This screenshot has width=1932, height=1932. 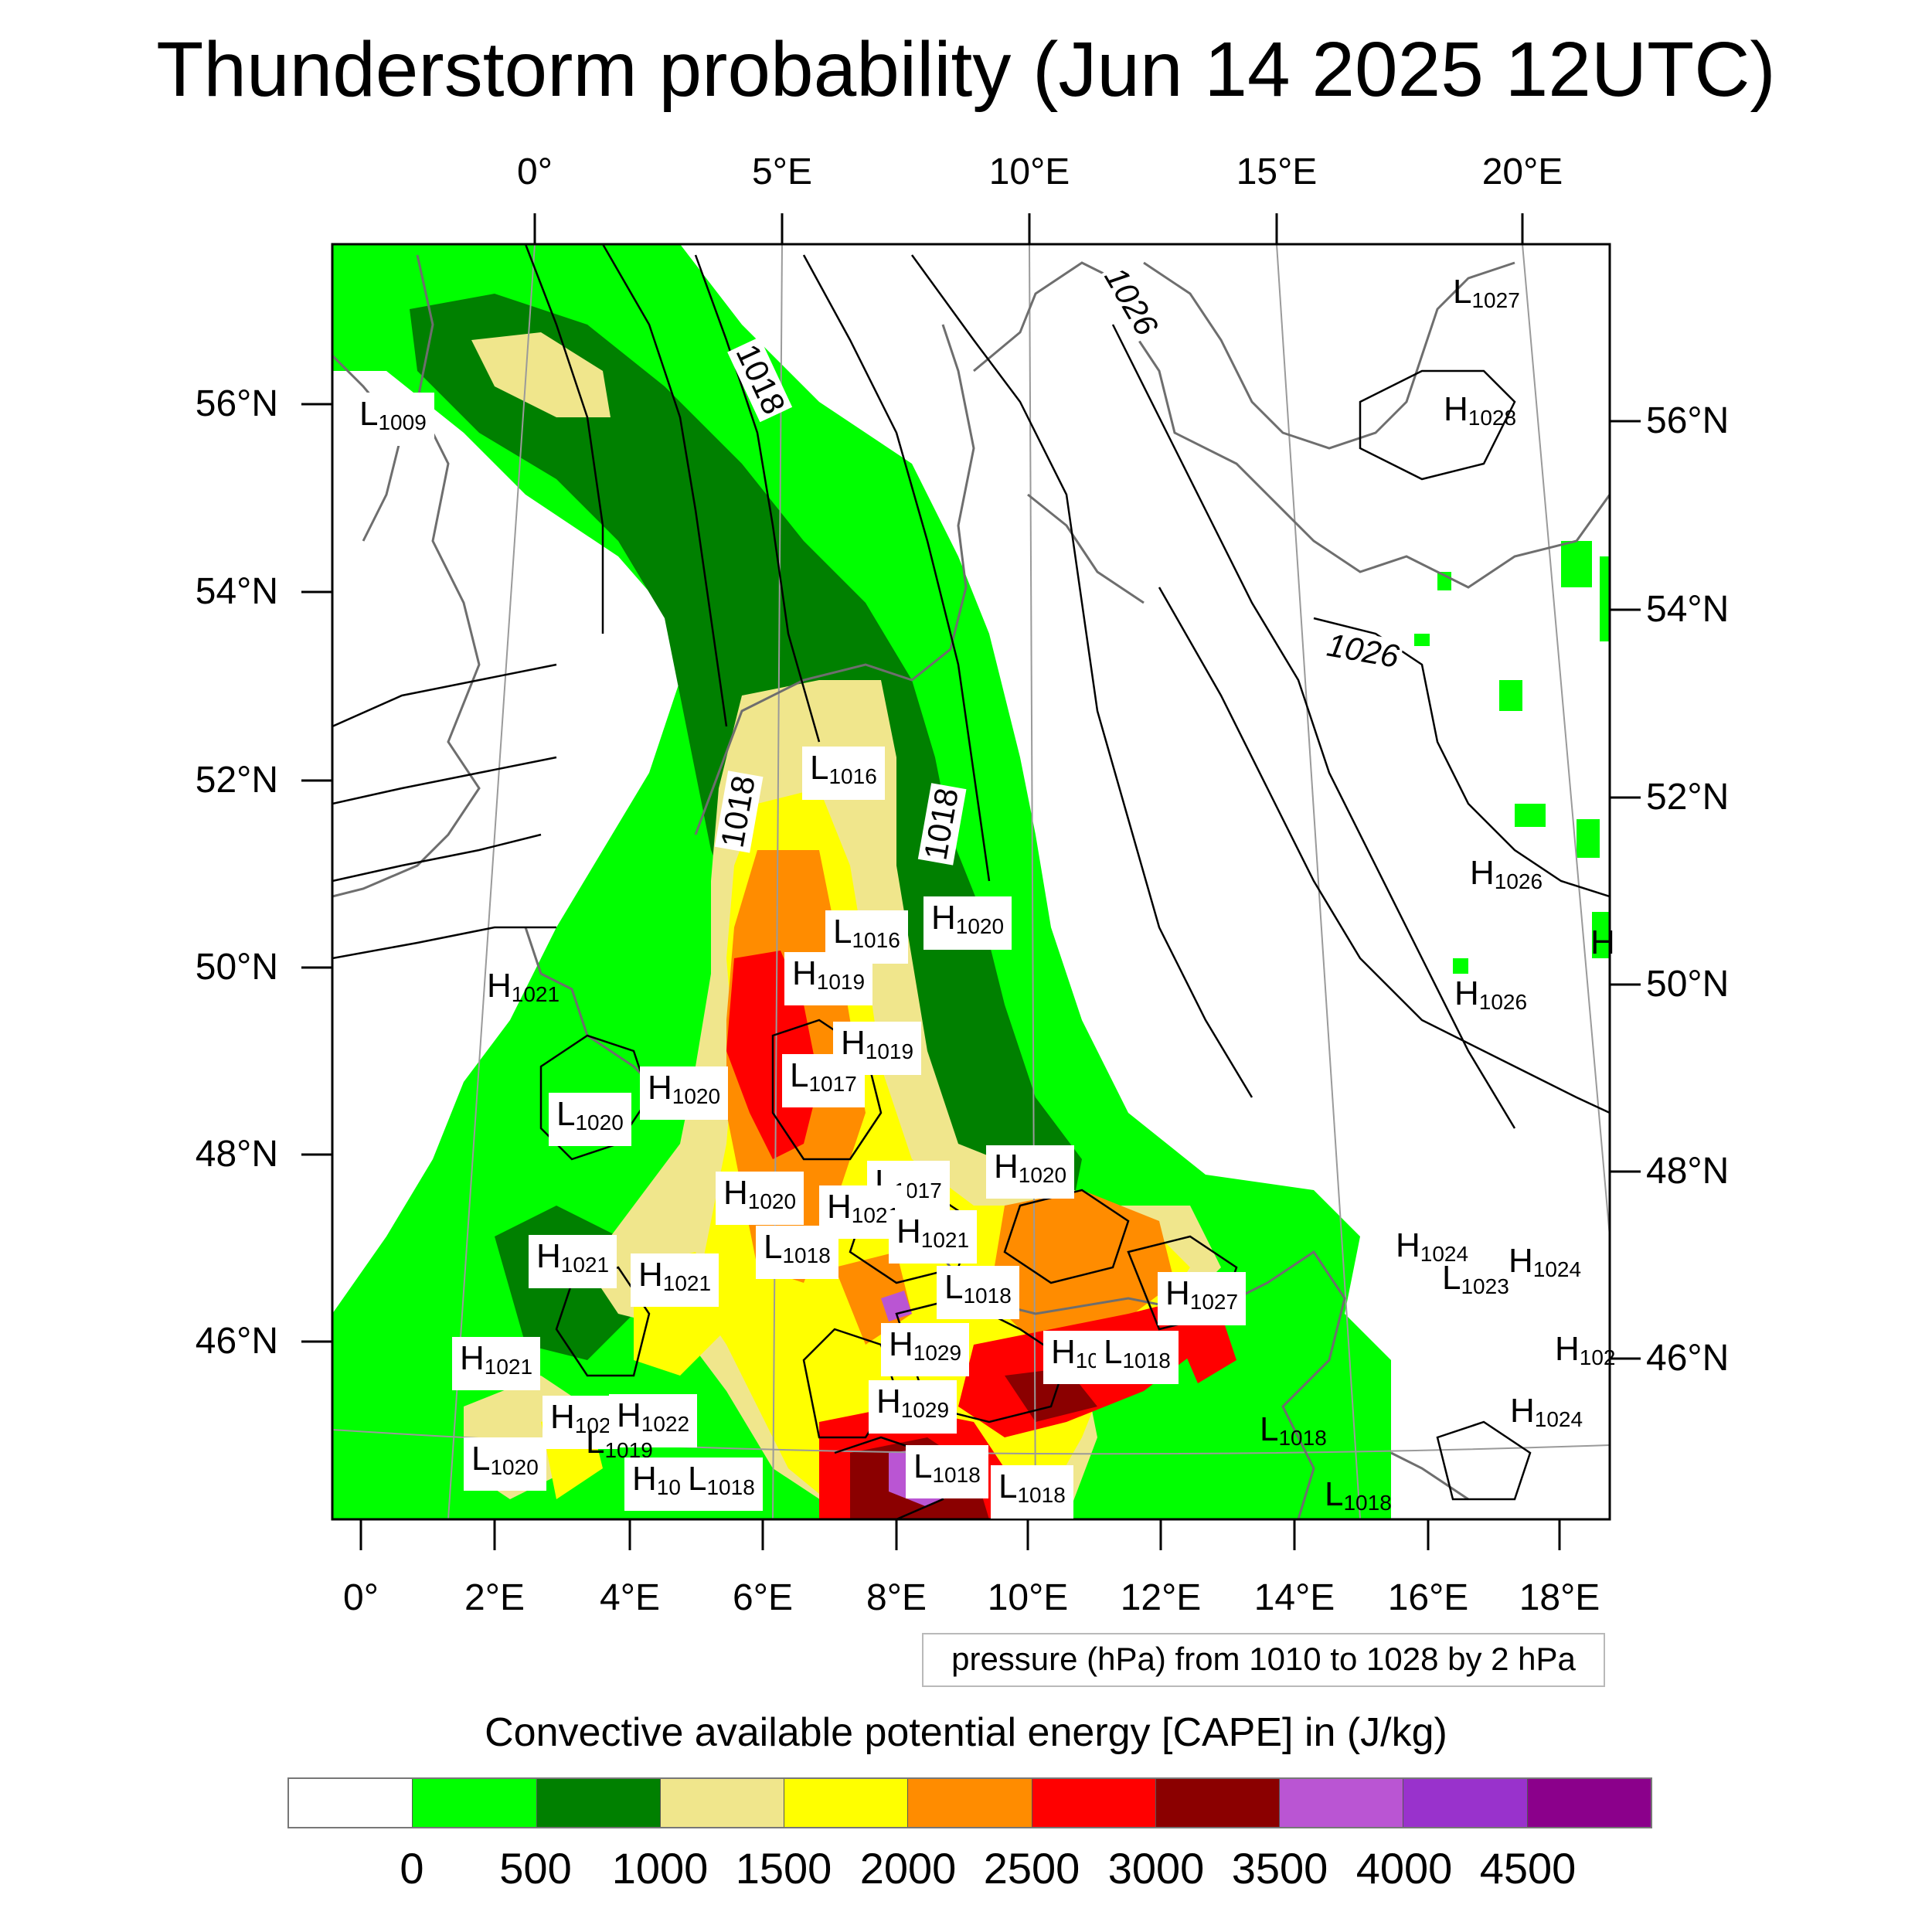 I want to click on pressure-center-label: L1017, so click(x=823, y=1080).